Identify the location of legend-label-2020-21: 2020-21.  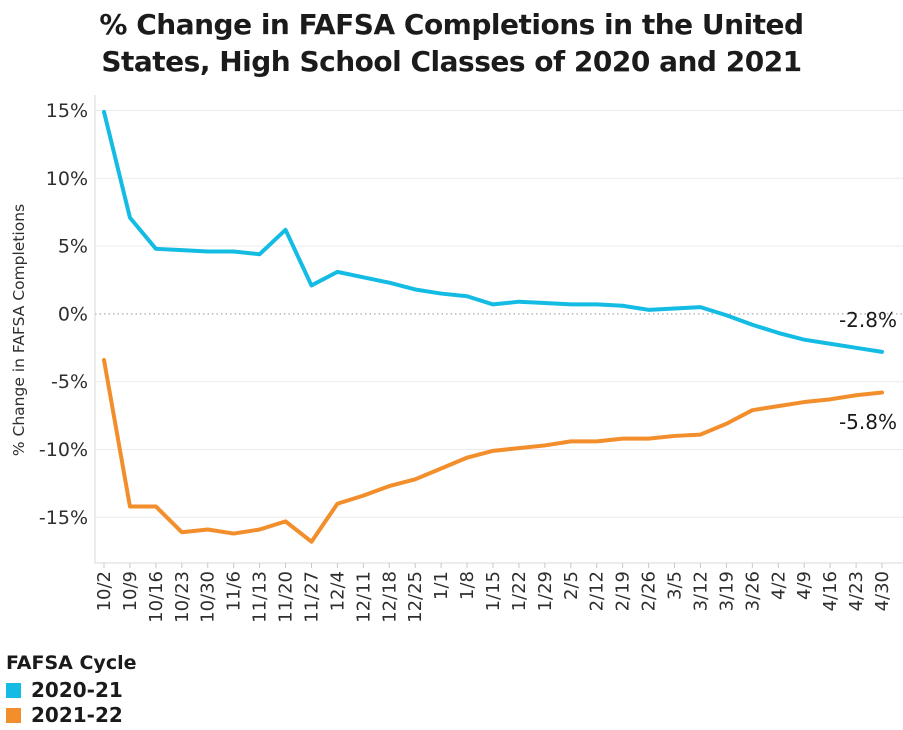
(77, 690).